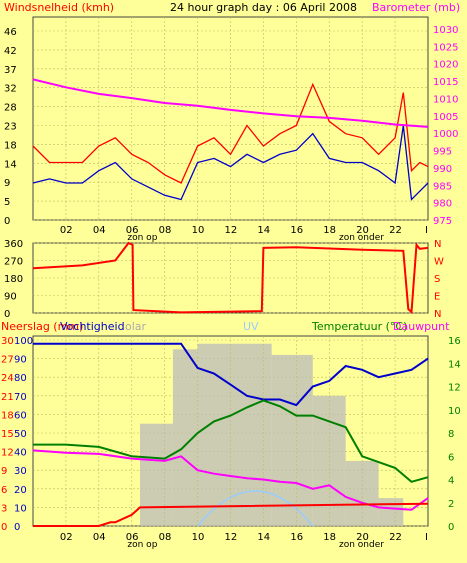 This screenshot has width=467, height=563. I want to click on baro-y-tick-985: 985, so click(442, 186).